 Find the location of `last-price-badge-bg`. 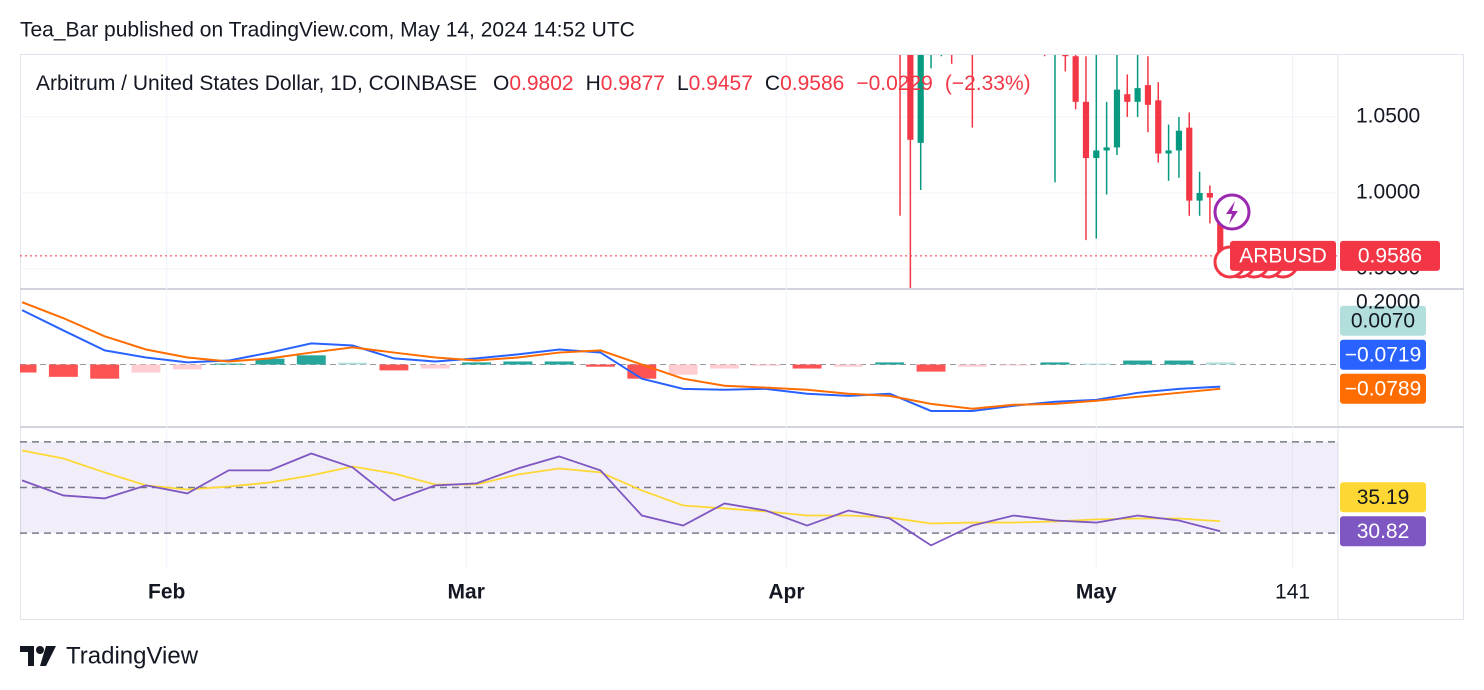

last-price-badge-bg is located at coordinates (1390, 255).